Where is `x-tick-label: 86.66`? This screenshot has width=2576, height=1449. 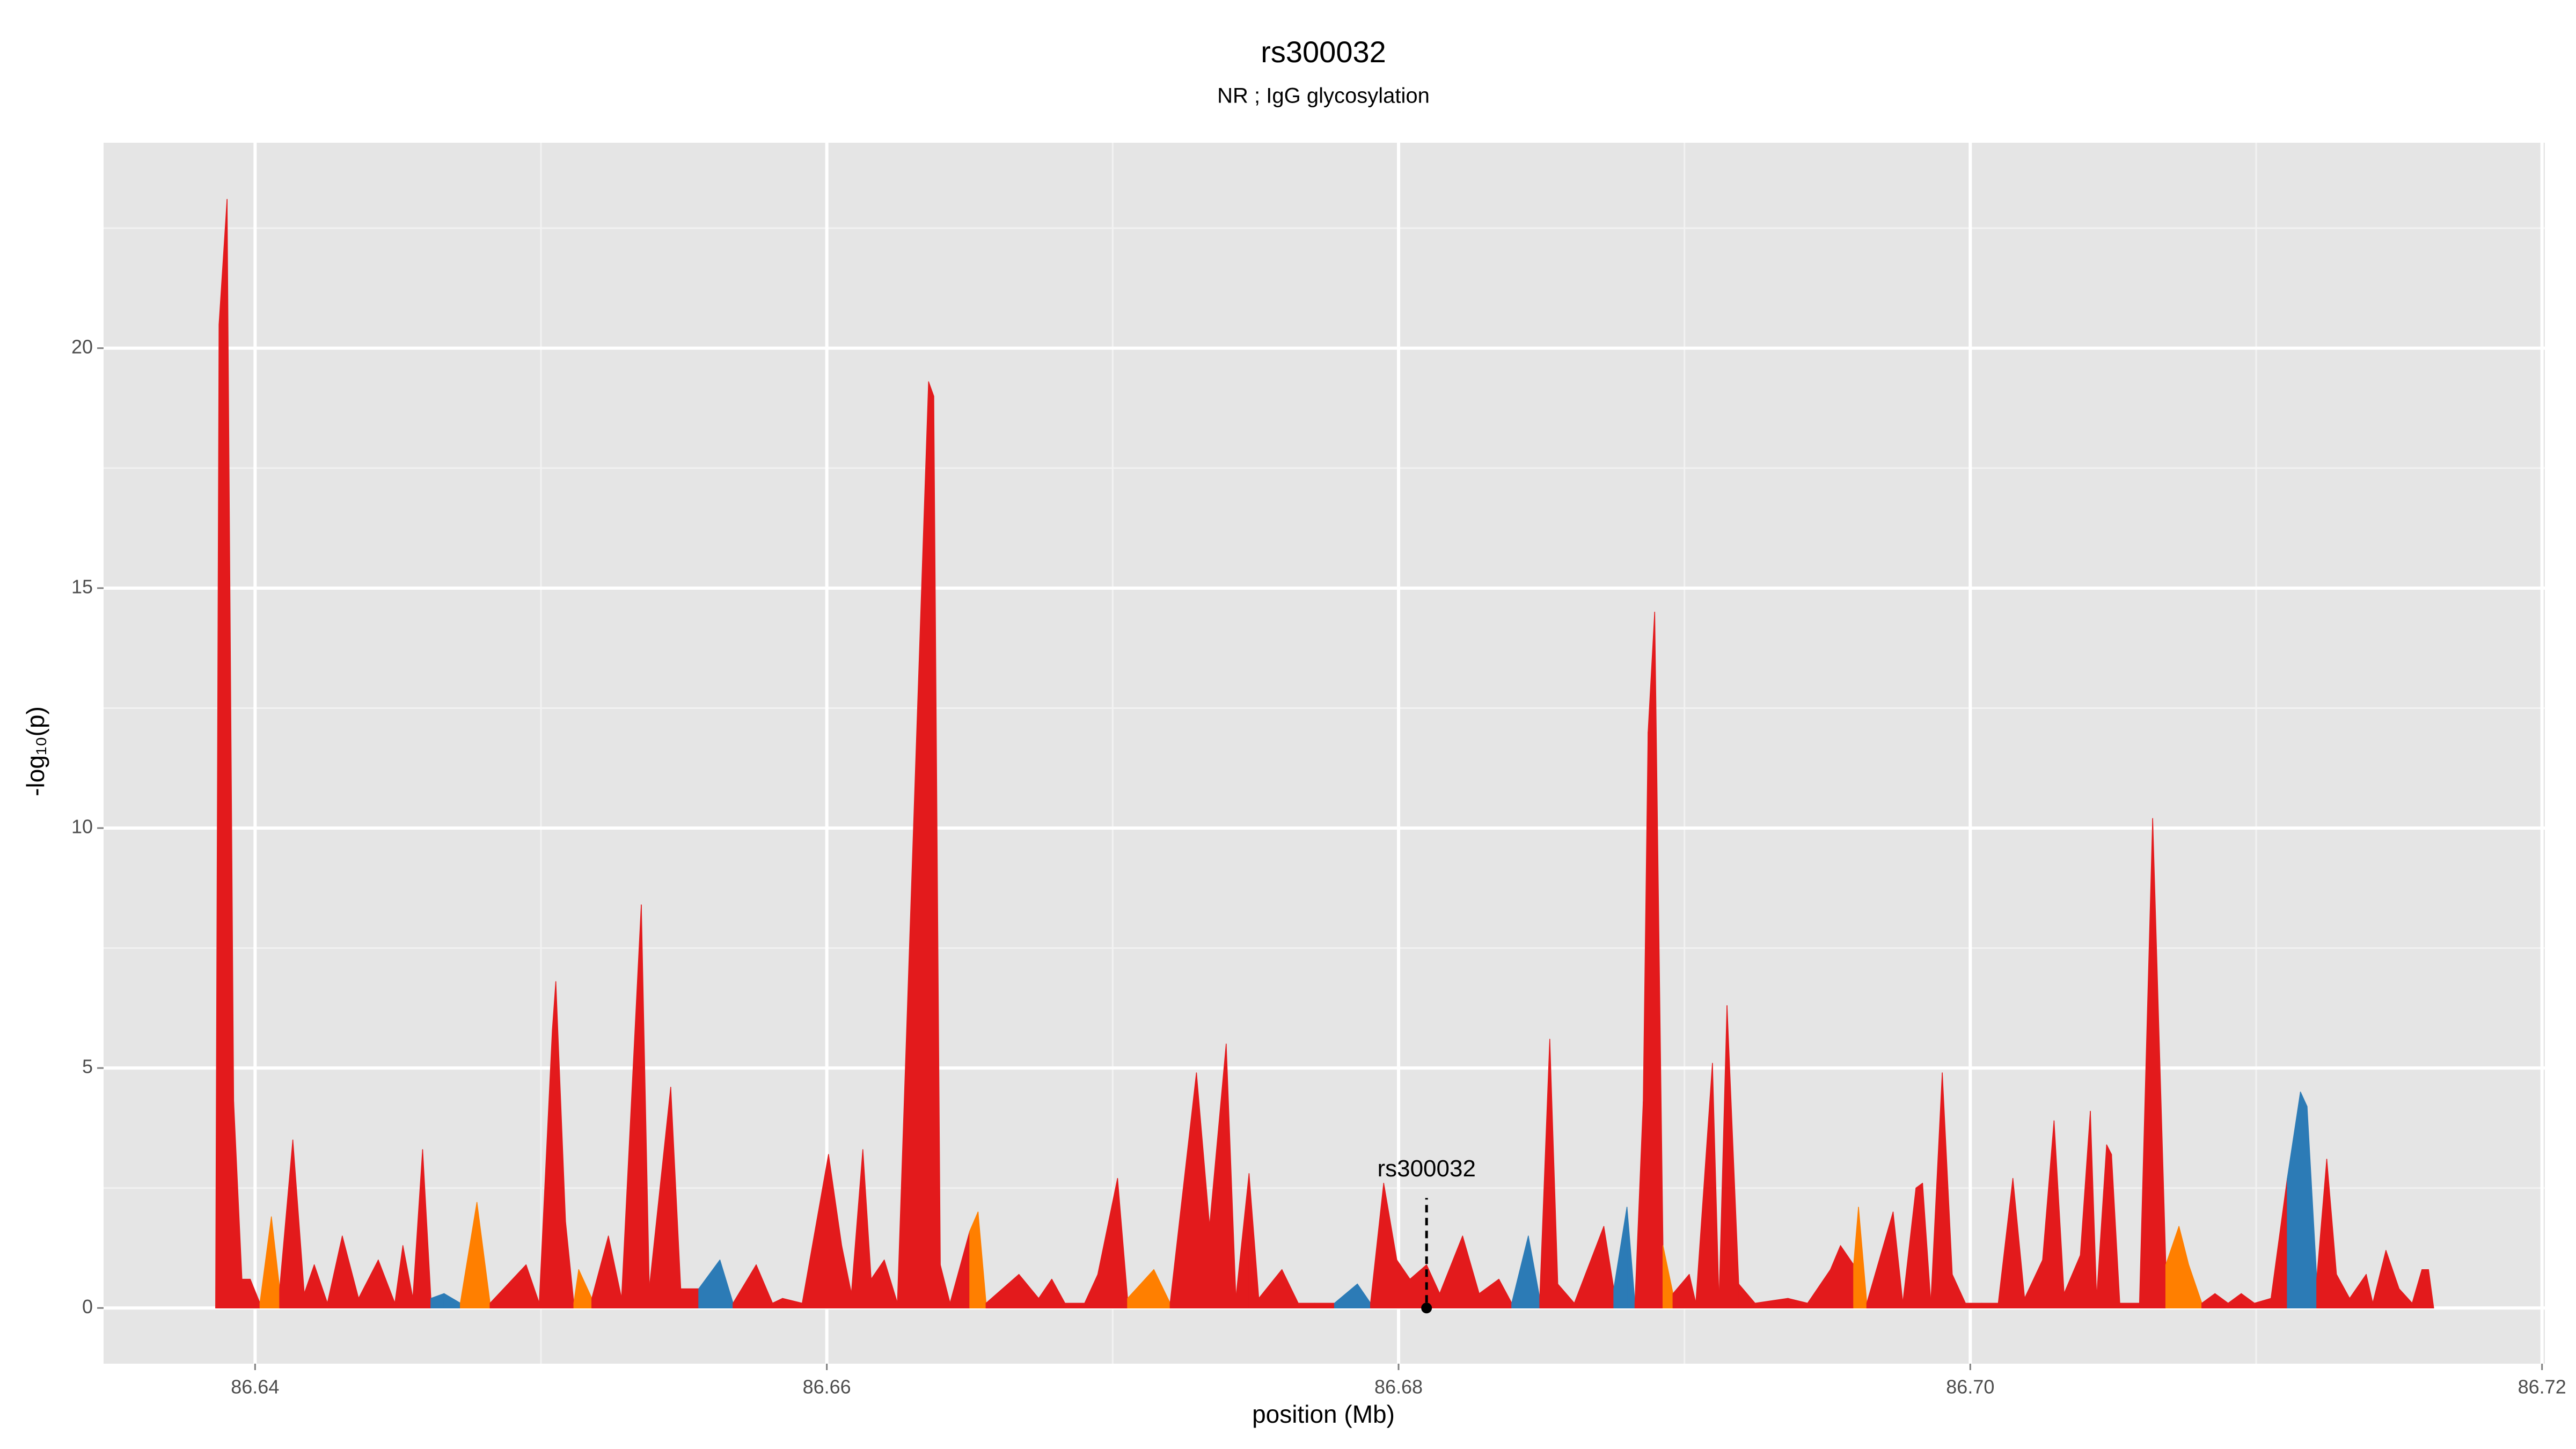 x-tick-label: 86.66 is located at coordinates (827, 1387).